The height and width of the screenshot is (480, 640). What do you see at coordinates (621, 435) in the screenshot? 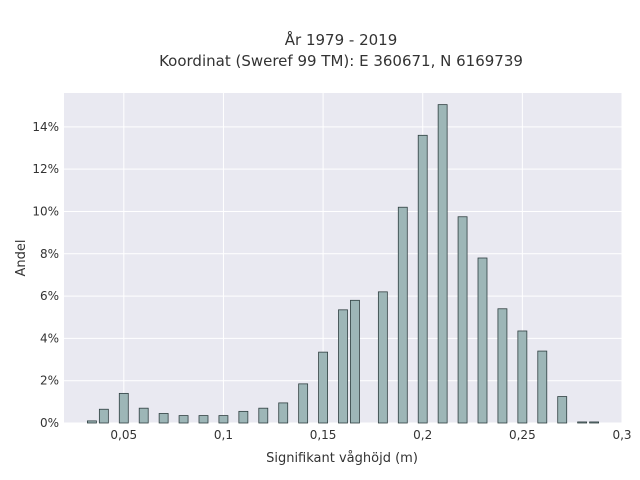
I see `x-tick-label: 0,3` at bounding box center [621, 435].